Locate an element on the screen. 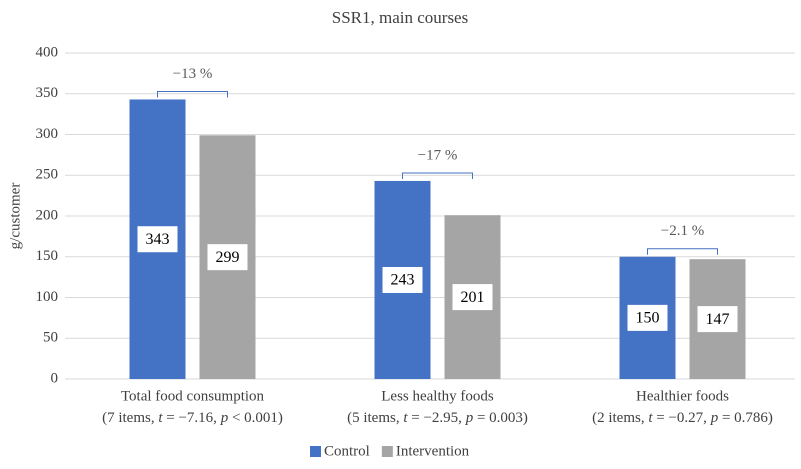  annotation: −17 % is located at coordinates (438, 155).